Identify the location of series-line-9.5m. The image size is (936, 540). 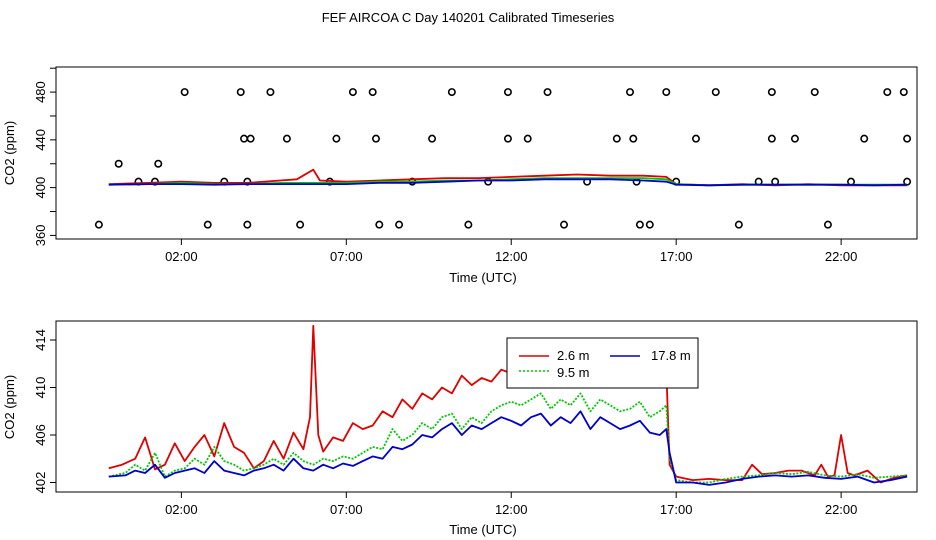
(508, 438).